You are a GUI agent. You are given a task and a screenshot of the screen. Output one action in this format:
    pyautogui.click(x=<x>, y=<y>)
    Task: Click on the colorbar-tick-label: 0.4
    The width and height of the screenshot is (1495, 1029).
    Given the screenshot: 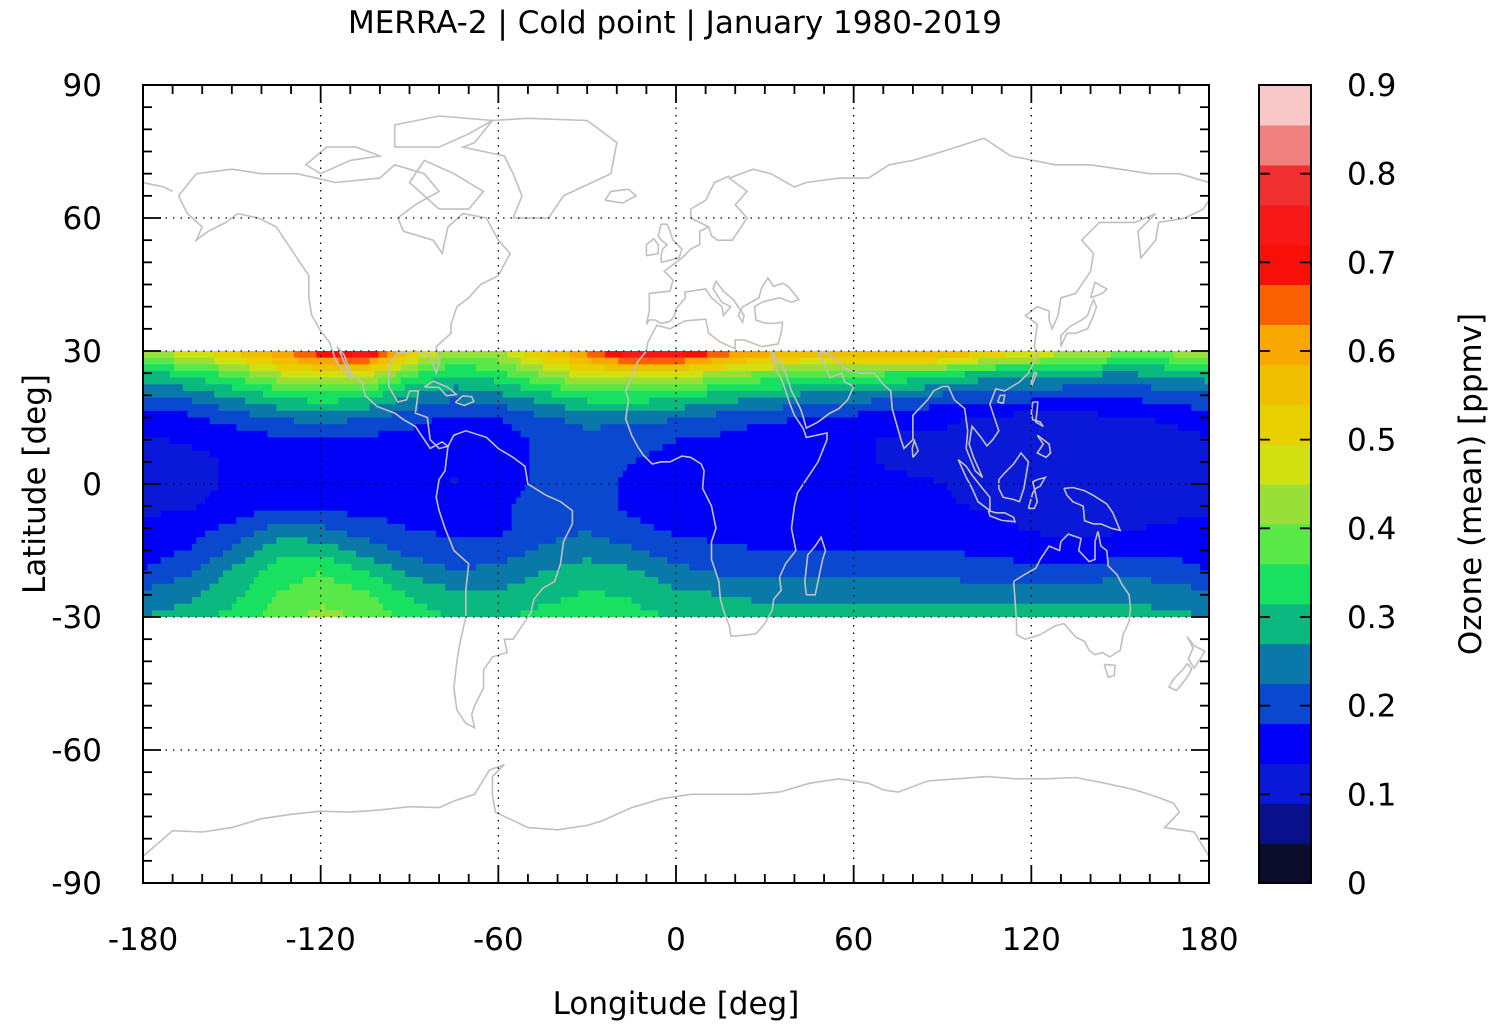 What is the action you would take?
    pyautogui.click(x=1371, y=529)
    